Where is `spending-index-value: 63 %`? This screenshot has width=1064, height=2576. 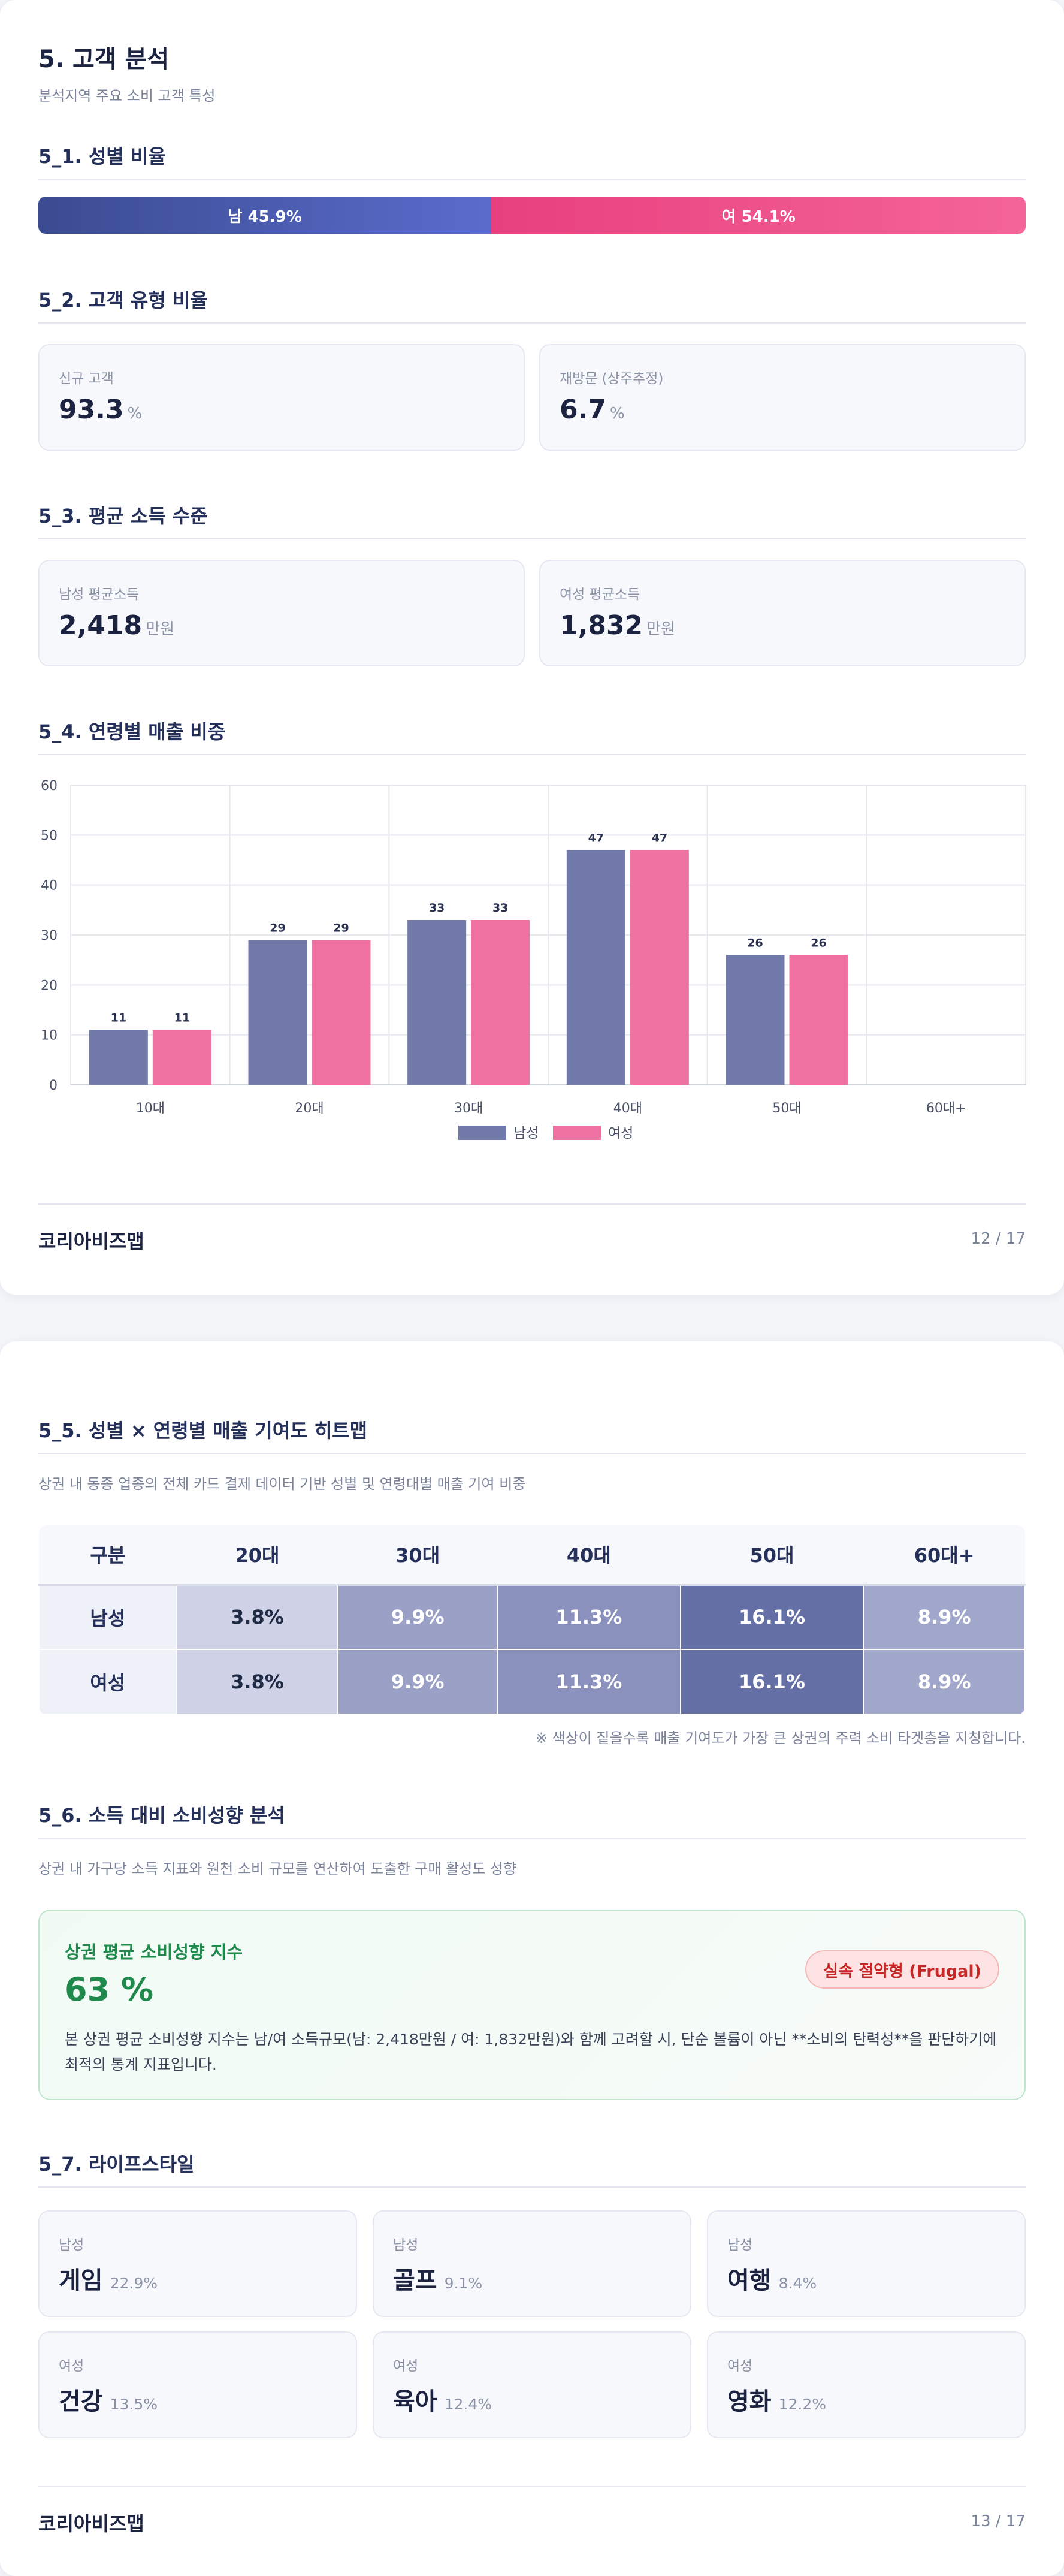
spending-index-value: 63 % is located at coordinates (109, 1990).